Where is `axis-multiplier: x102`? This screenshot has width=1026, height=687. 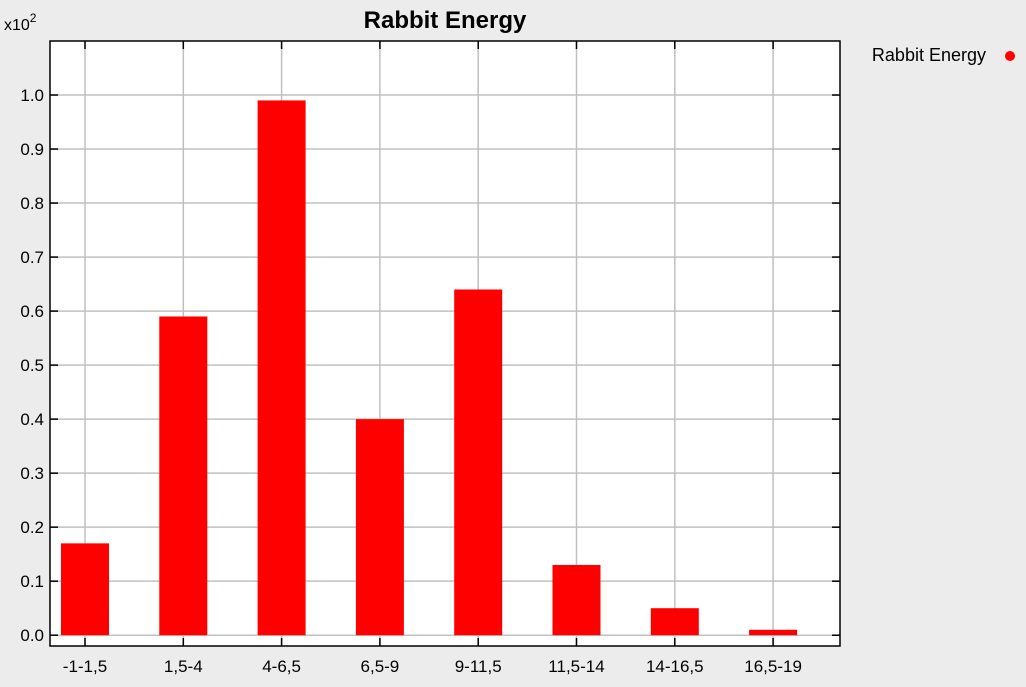 axis-multiplier: x102 is located at coordinates (20, 22).